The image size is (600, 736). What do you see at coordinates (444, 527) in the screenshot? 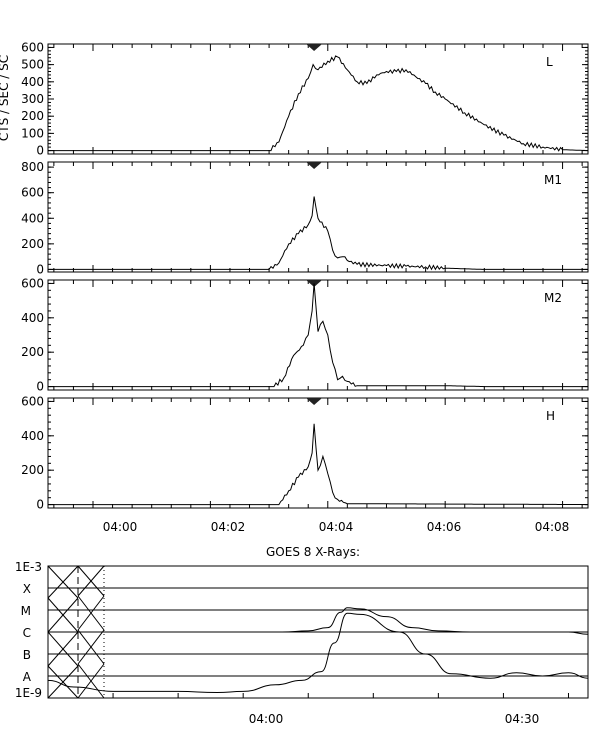
I see `x-tick-label: 04:06` at bounding box center [444, 527].